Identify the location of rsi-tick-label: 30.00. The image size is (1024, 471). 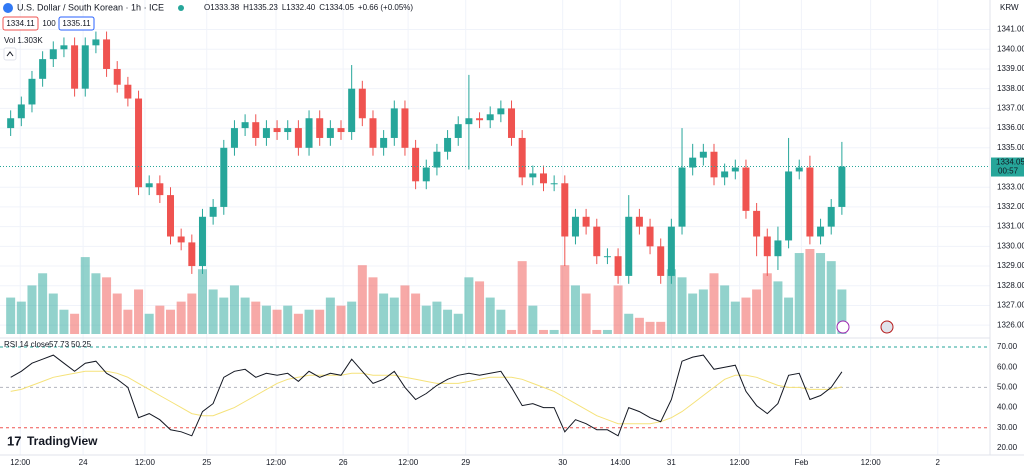
(1007, 427).